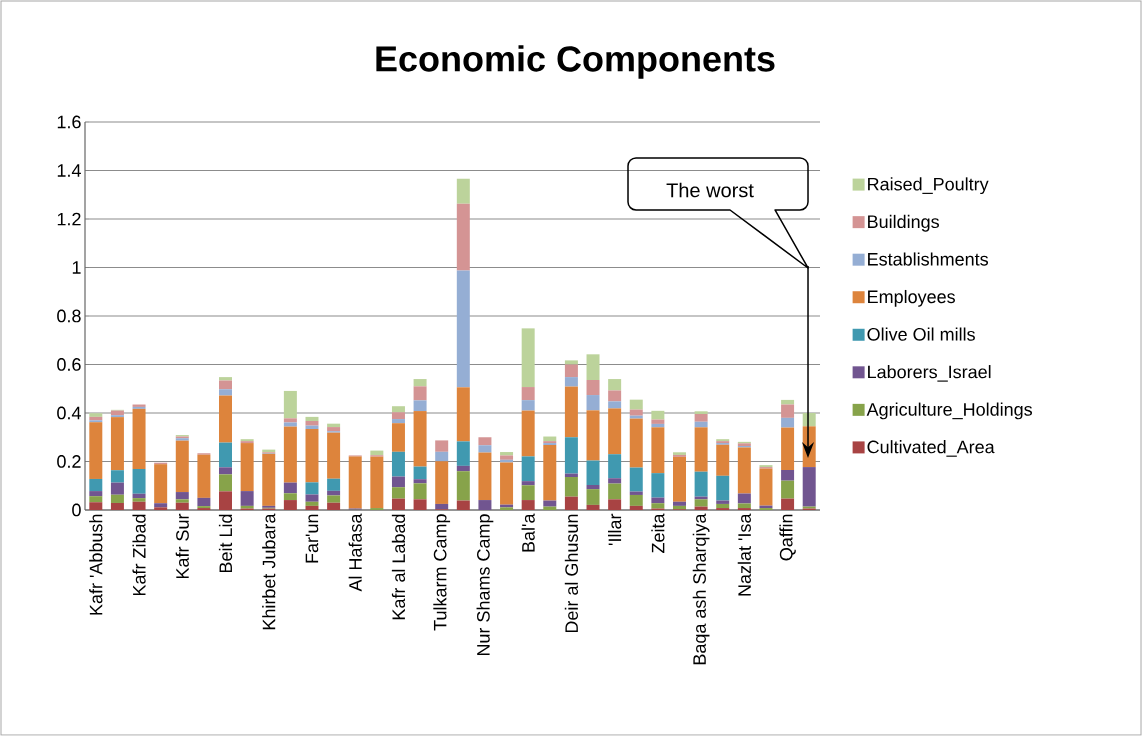  What do you see at coordinates (615, 529) in the screenshot?
I see `x-tick-label: 'Illar` at bounding box center [615, 529].